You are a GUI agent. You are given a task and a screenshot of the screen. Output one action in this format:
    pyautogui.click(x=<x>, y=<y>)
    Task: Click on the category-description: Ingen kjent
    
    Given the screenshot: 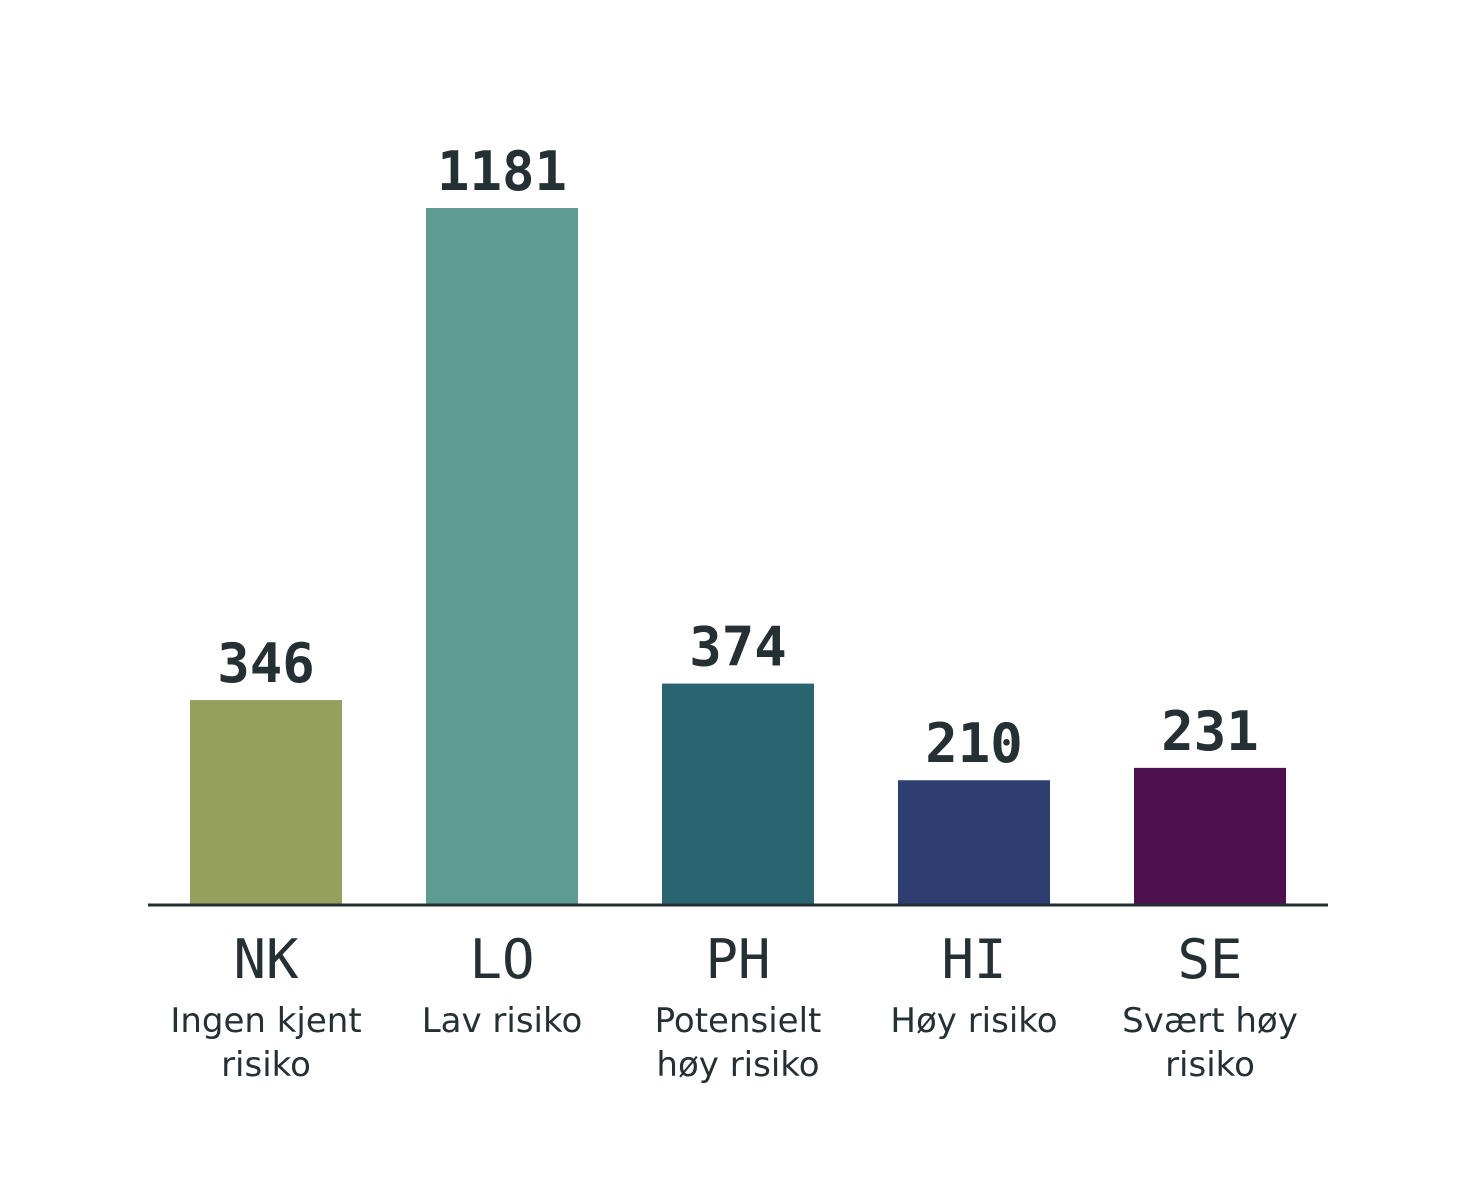 What is the action you would take?
    pyautogui.click(x=265, y=1021)
    